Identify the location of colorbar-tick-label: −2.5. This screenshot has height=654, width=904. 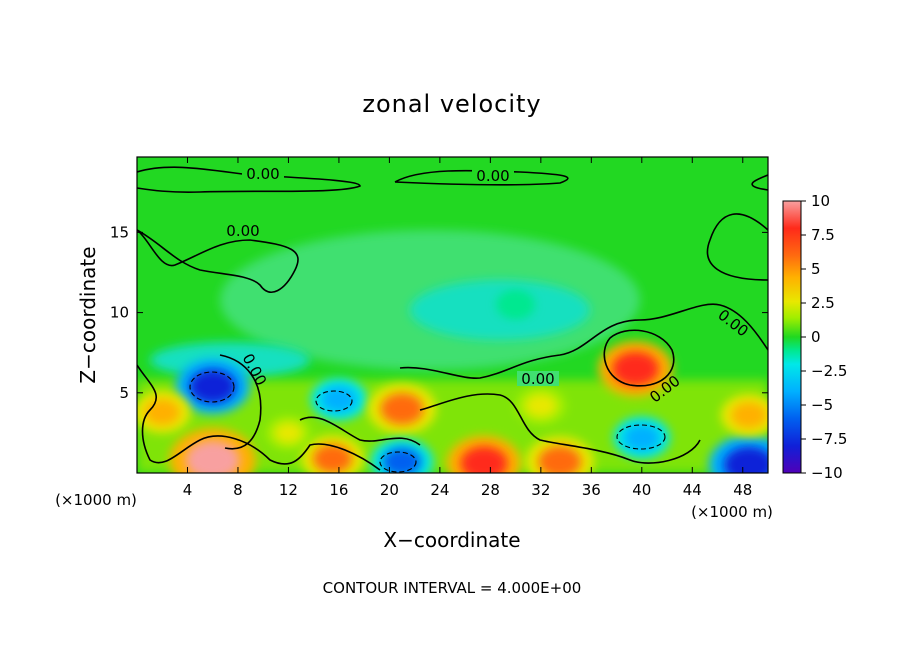
(829, 371).